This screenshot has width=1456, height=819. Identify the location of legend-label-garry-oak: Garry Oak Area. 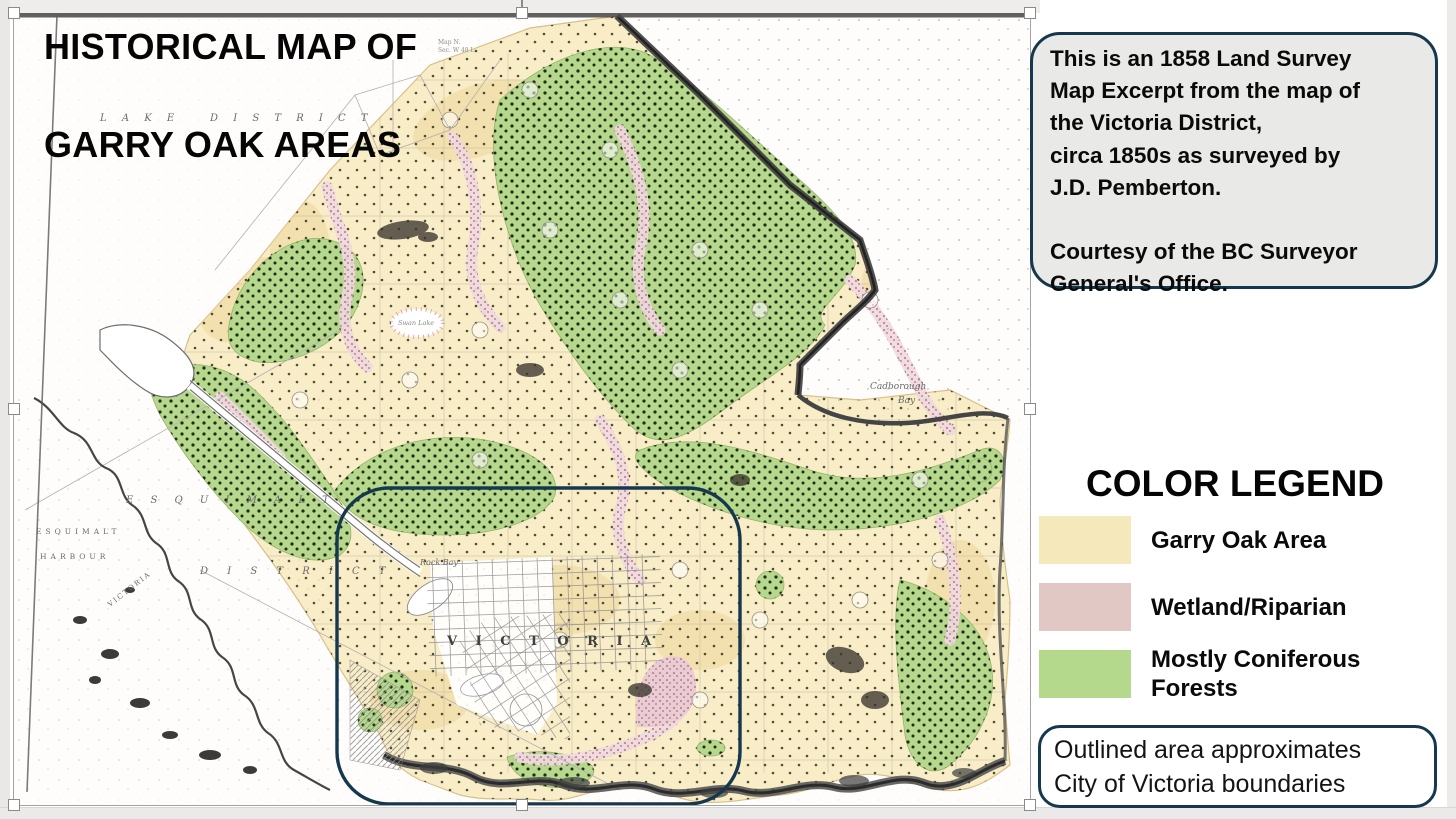
(1239, 540).